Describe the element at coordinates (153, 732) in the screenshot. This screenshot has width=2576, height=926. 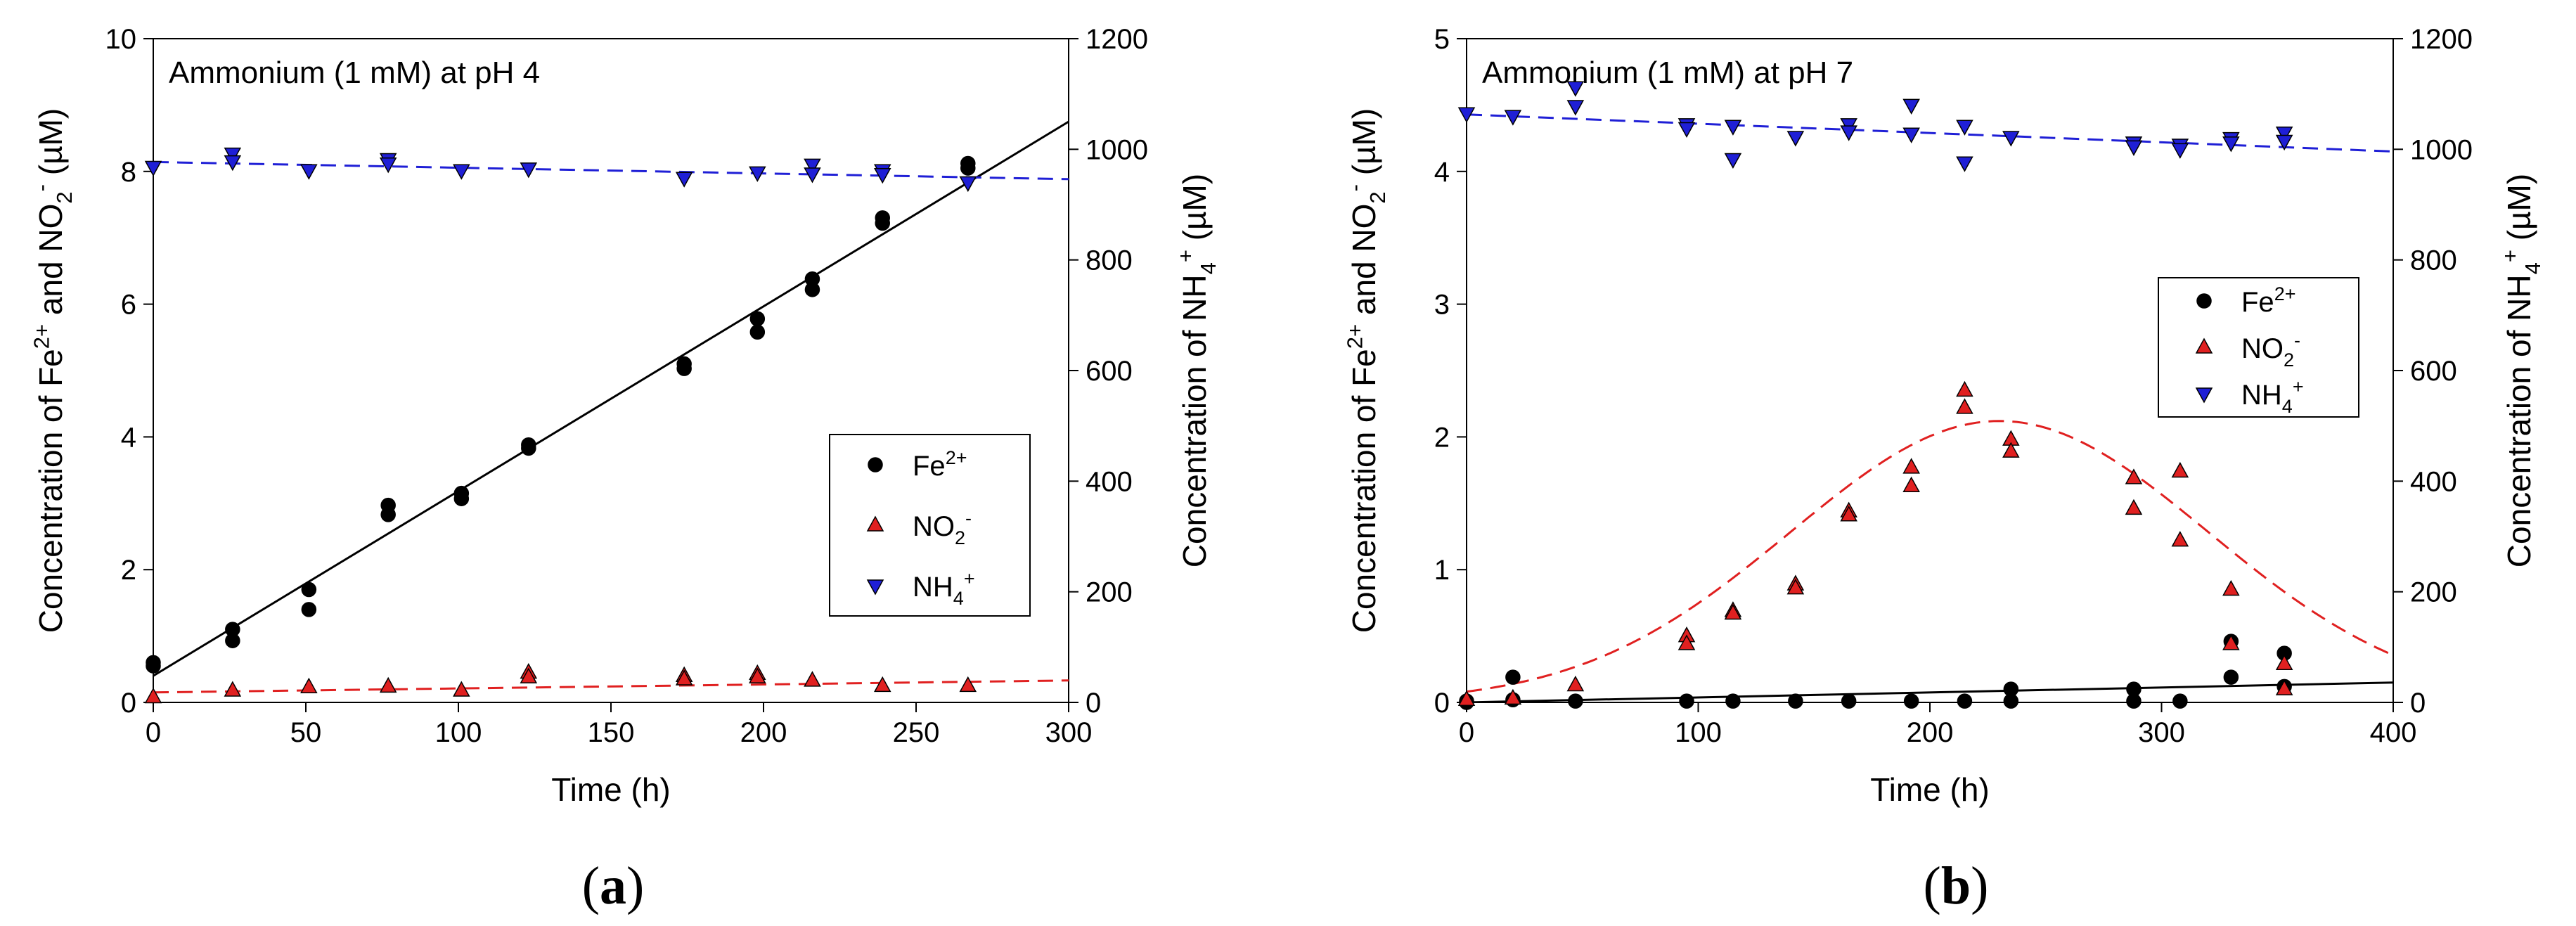
I see `x-tick-label: 0` at that location.